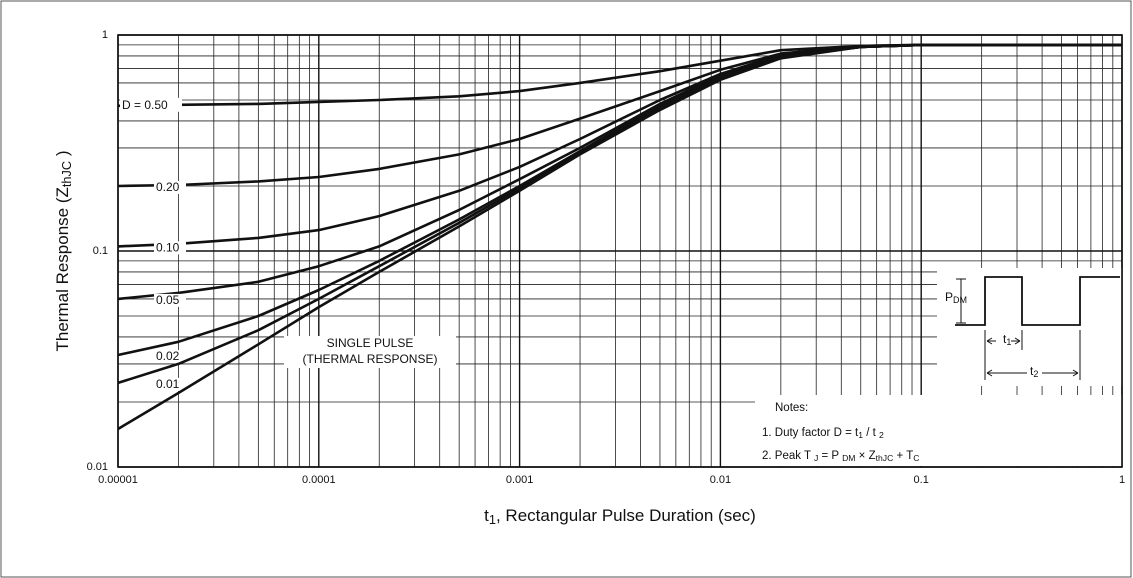 This screenshot has width=1133, height=578. I want to click on series-label: 0.10, so click(168, 248).